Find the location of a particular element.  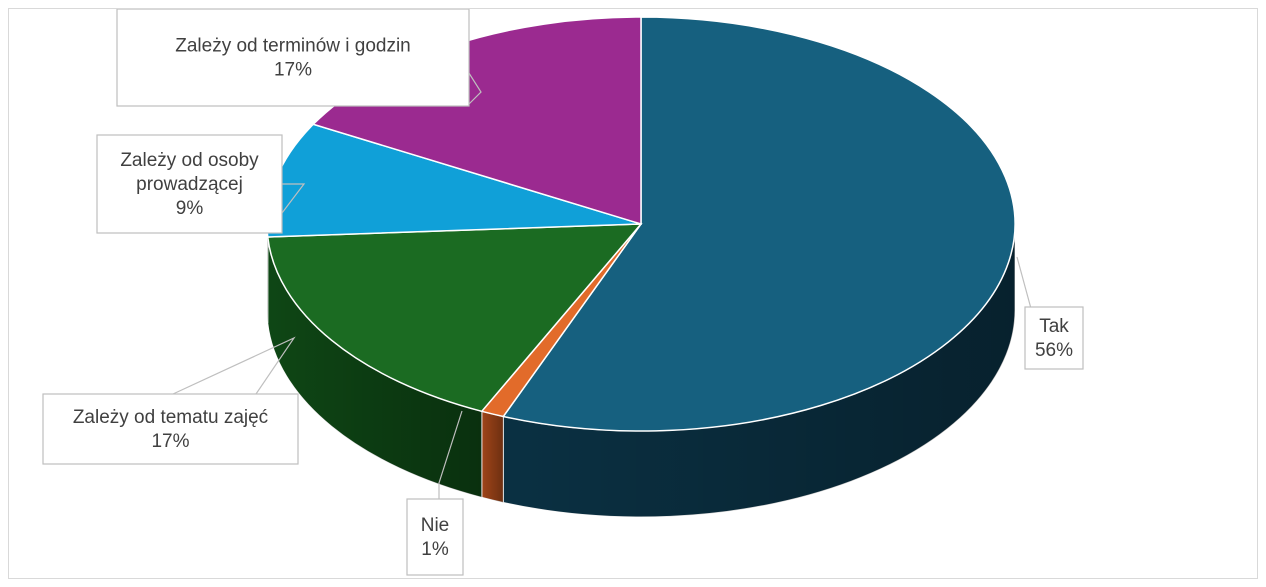

data-label-text: Tak 56% is located at coordinates (1054, 338).